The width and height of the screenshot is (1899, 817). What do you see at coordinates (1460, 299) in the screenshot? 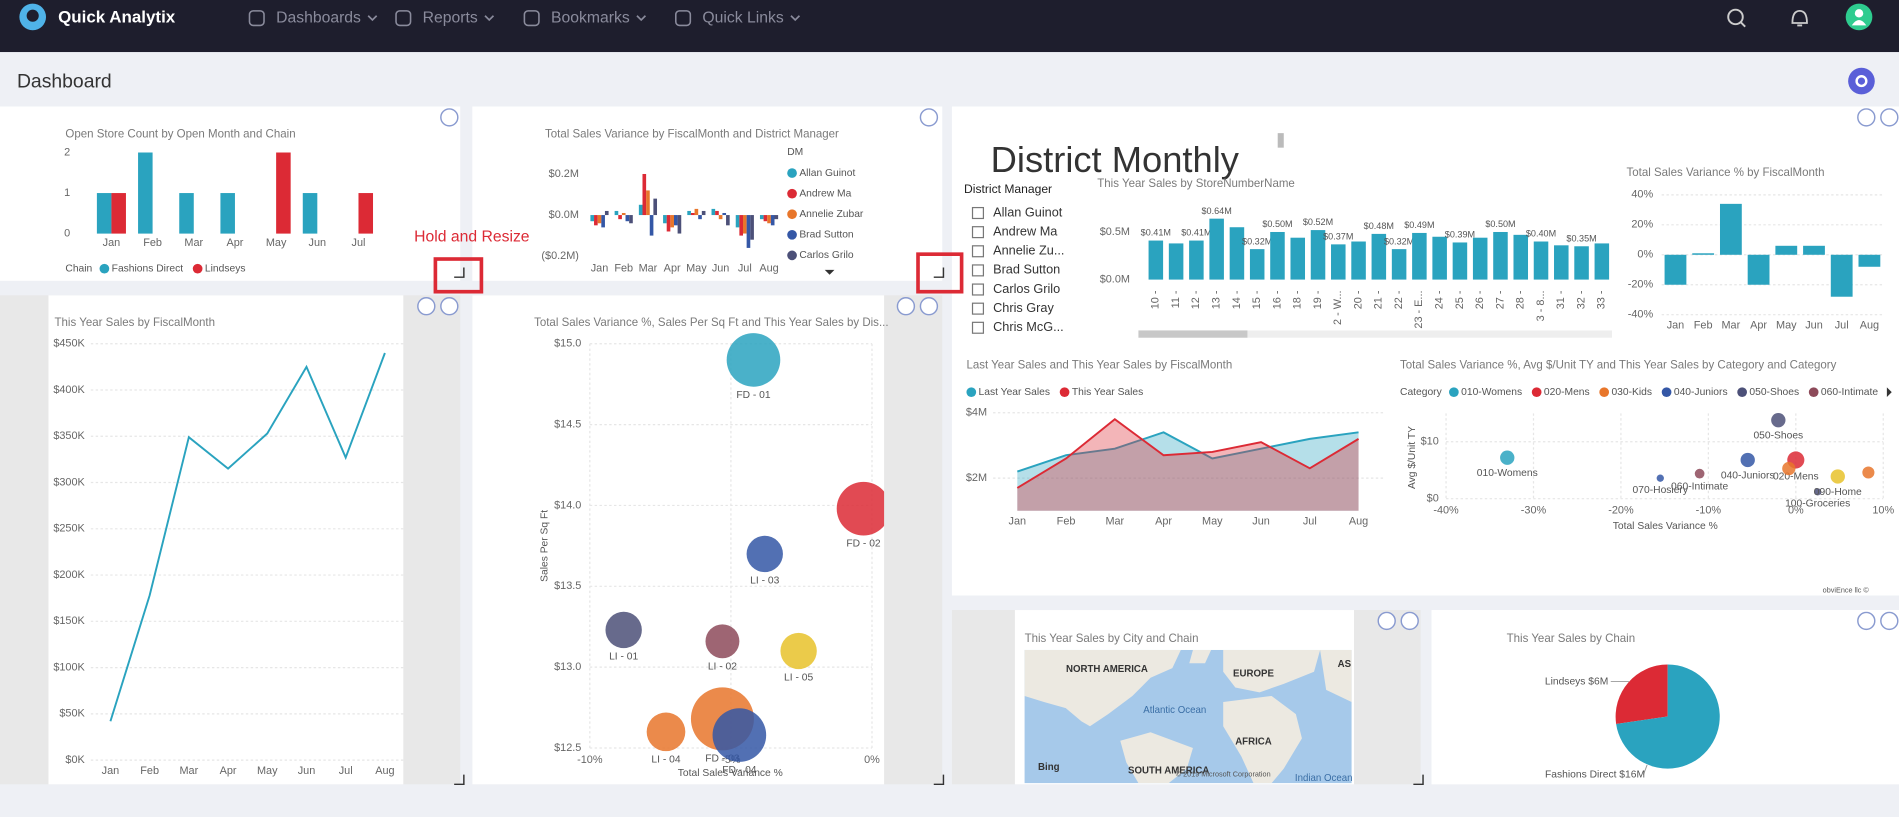
I see `x-tick-label: 25 -` at bounding box center [1460, 299].